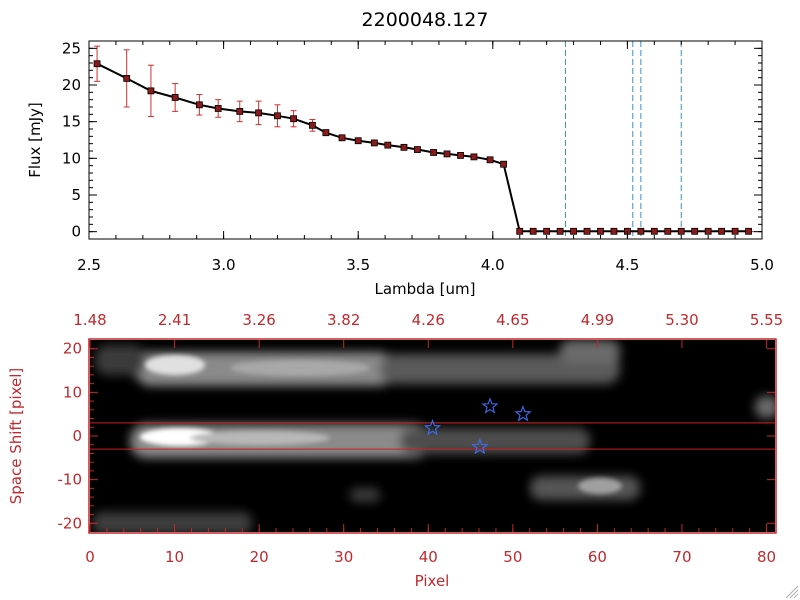  I want to click on error-bars, so click(300, 106).